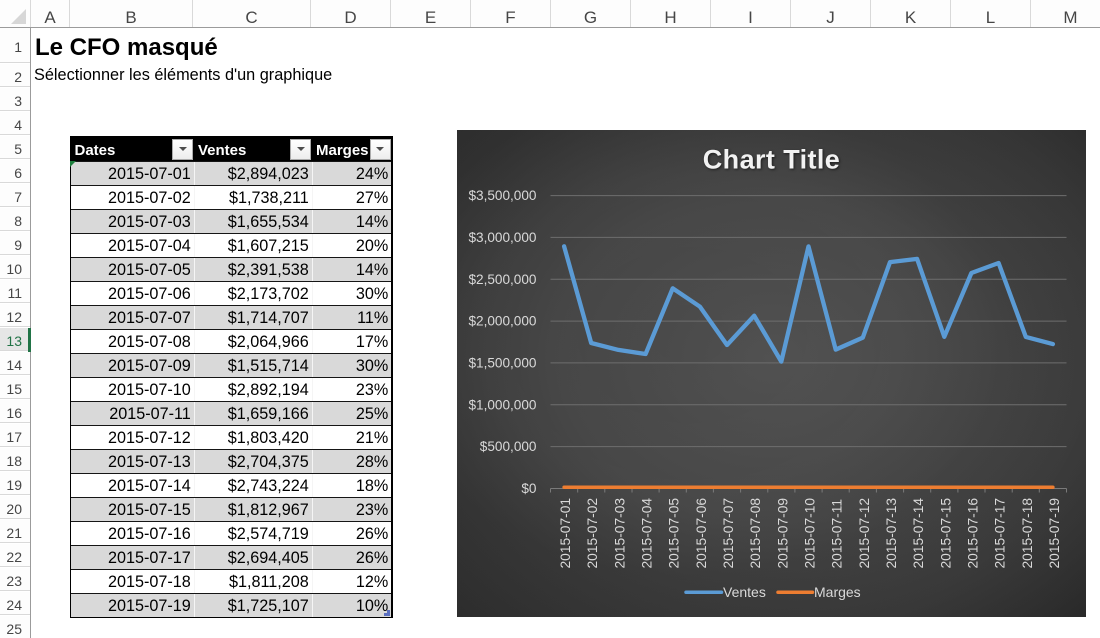 The height and width of the screenshot is (638, 1100). What do you see at coordinates (701, 533) in the screenshot?
I see `svg-text: 2015-07-06` at bounding box center [701, 533].